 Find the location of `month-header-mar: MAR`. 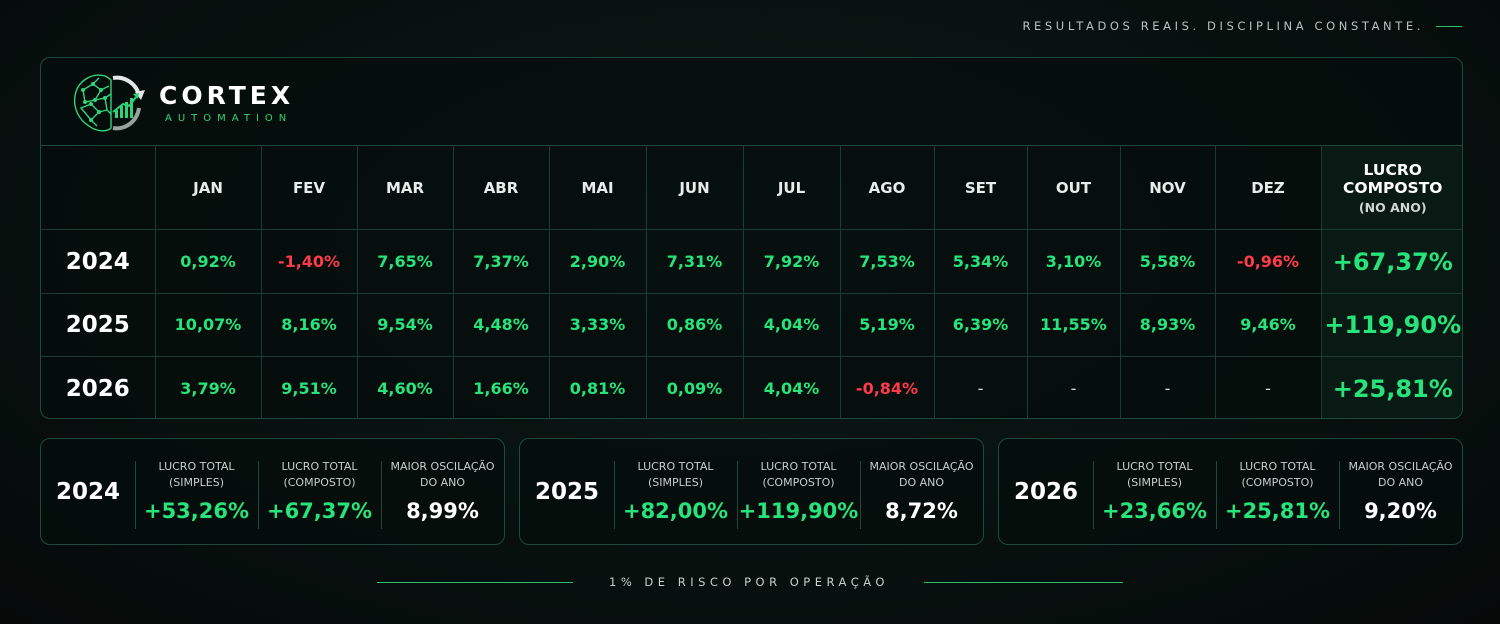

month-header-mar: MAR is located at coordinates (405, 187).